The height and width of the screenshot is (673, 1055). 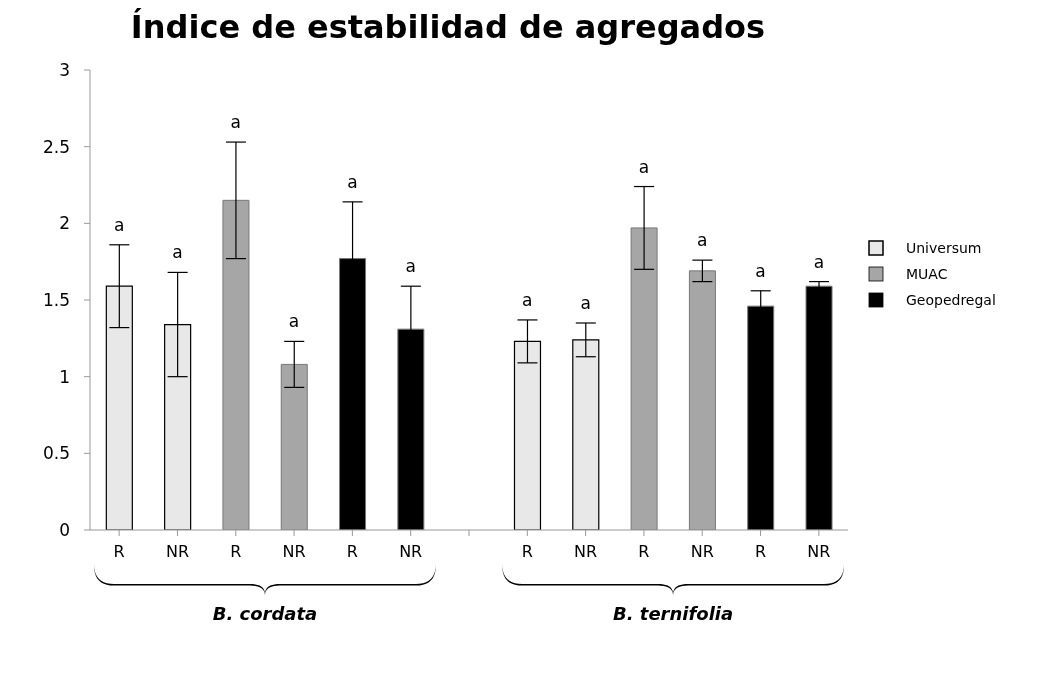 What do you see at coordinates (56, 453) in the screenshot?
I see `y-tick-label: 0.5` at bounding box center [56, 453].